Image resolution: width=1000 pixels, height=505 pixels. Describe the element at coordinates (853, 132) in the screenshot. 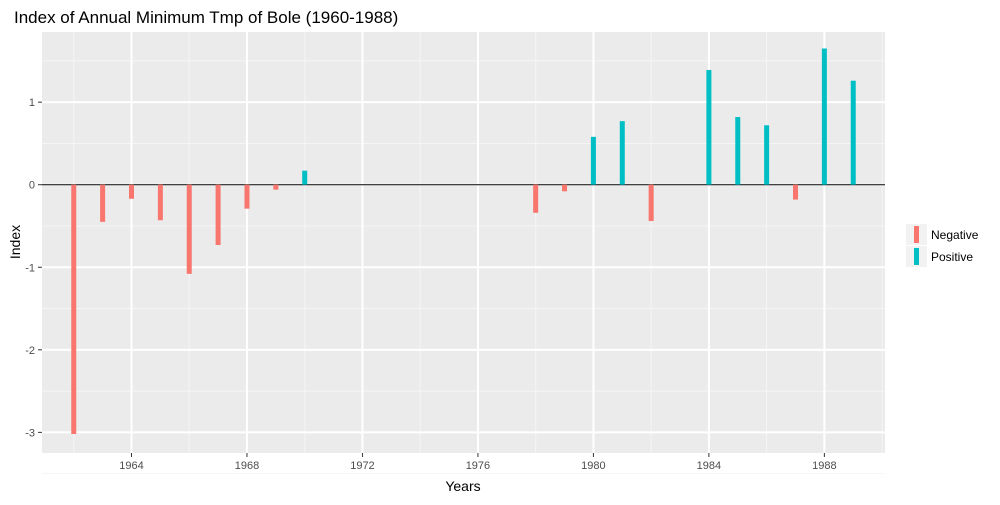

I see `bar-positive-1989` at that location.